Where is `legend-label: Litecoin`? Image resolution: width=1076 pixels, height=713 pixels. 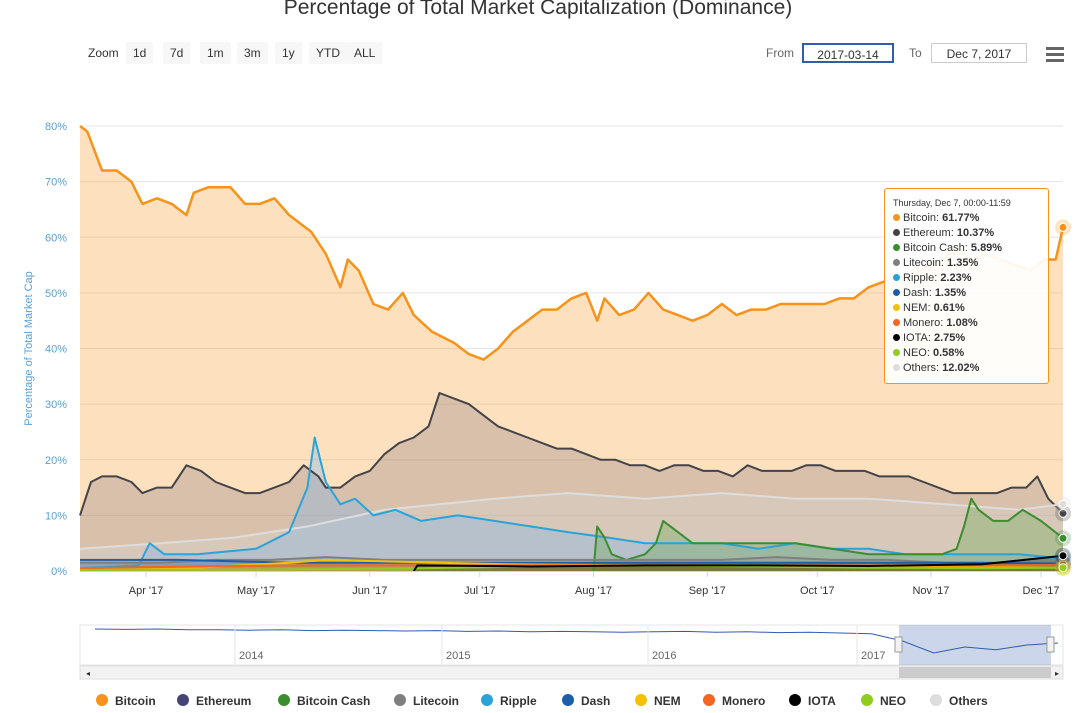 legend-label: Litecoin is located at coordinates (436, 701).